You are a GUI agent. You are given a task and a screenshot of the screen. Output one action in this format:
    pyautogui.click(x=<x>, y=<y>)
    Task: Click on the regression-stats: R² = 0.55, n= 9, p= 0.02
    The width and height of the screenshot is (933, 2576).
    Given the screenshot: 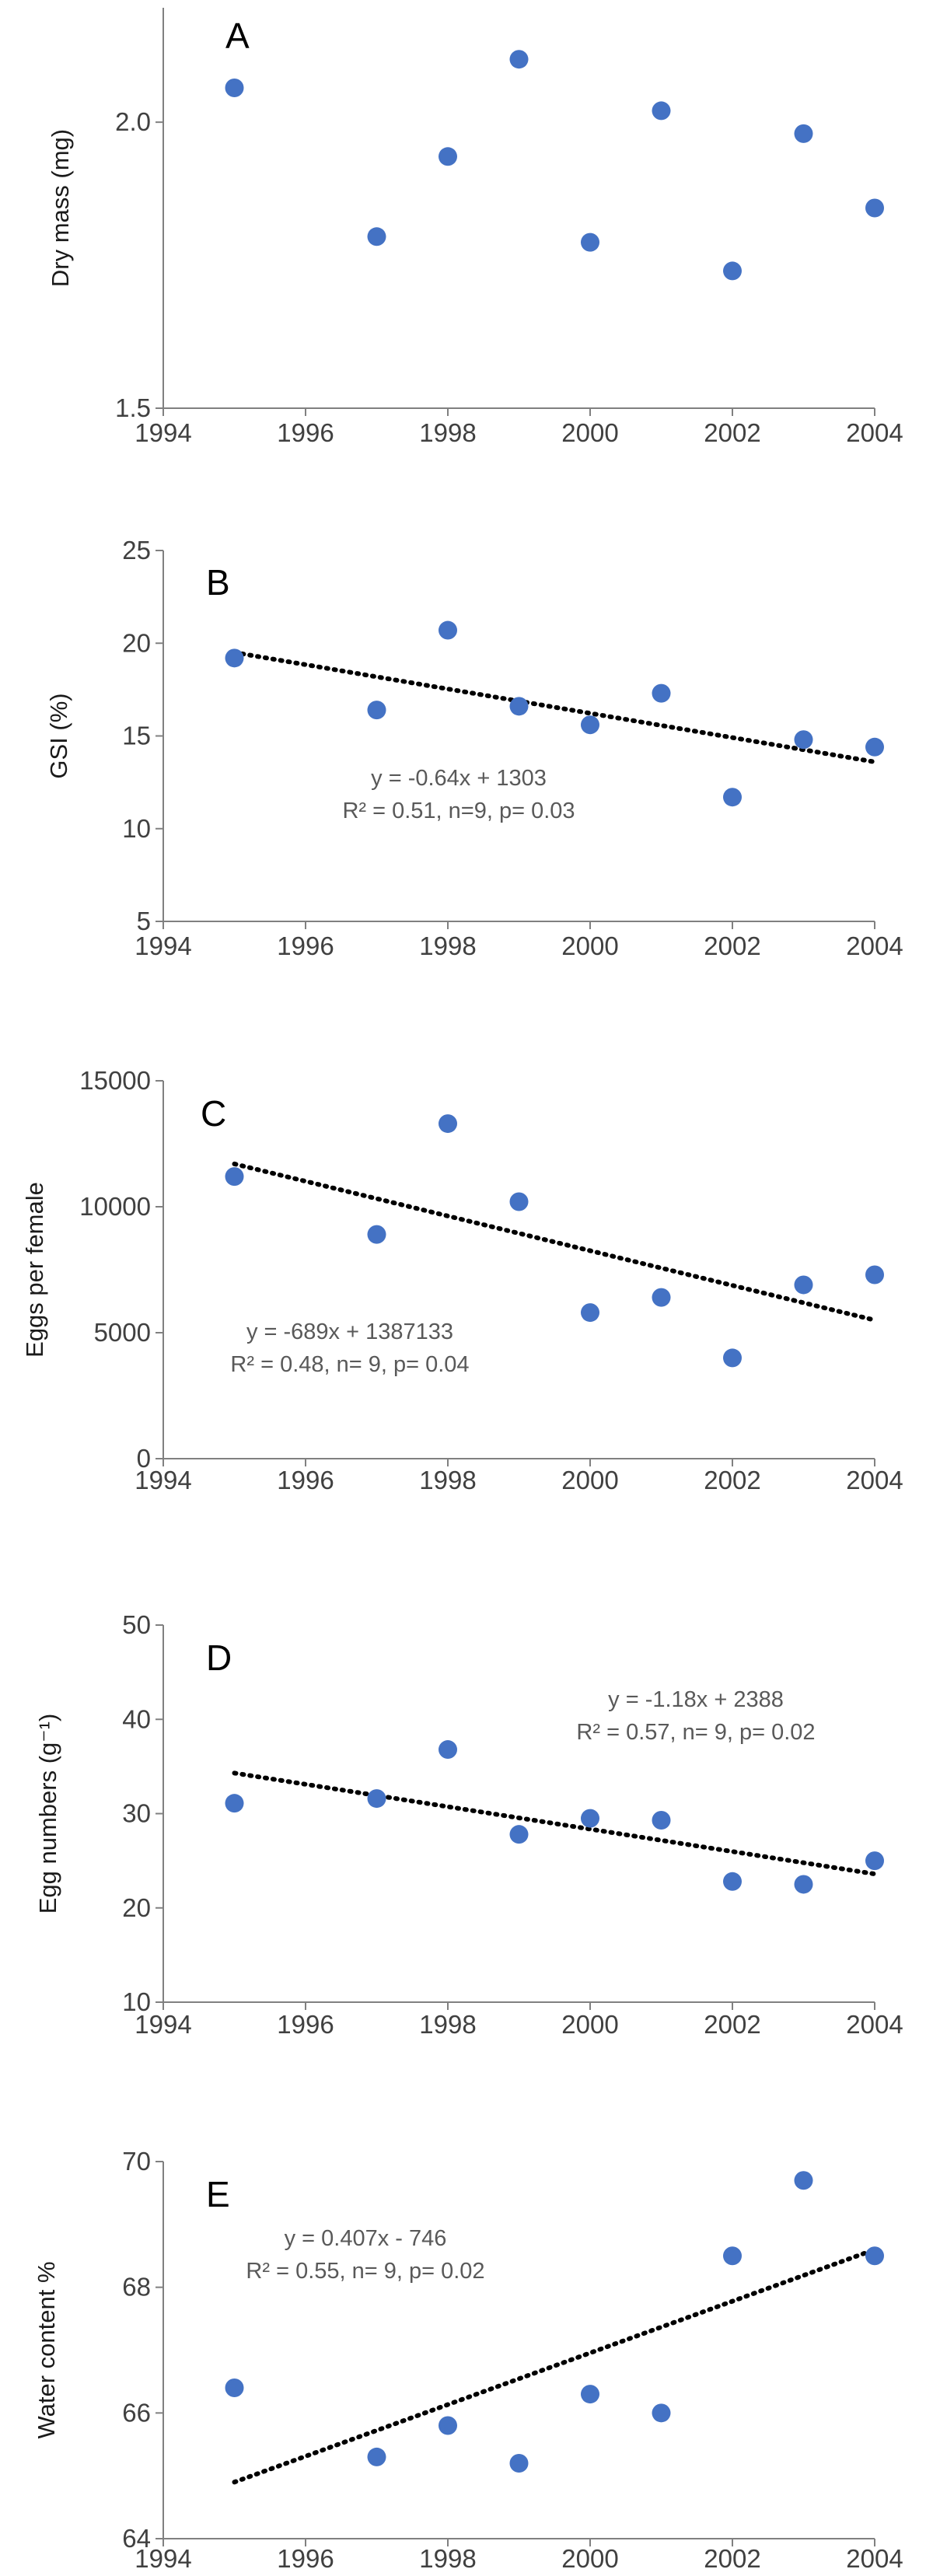 What is the action you would take?
    pyautogui.click(x=365, y=2271)
    